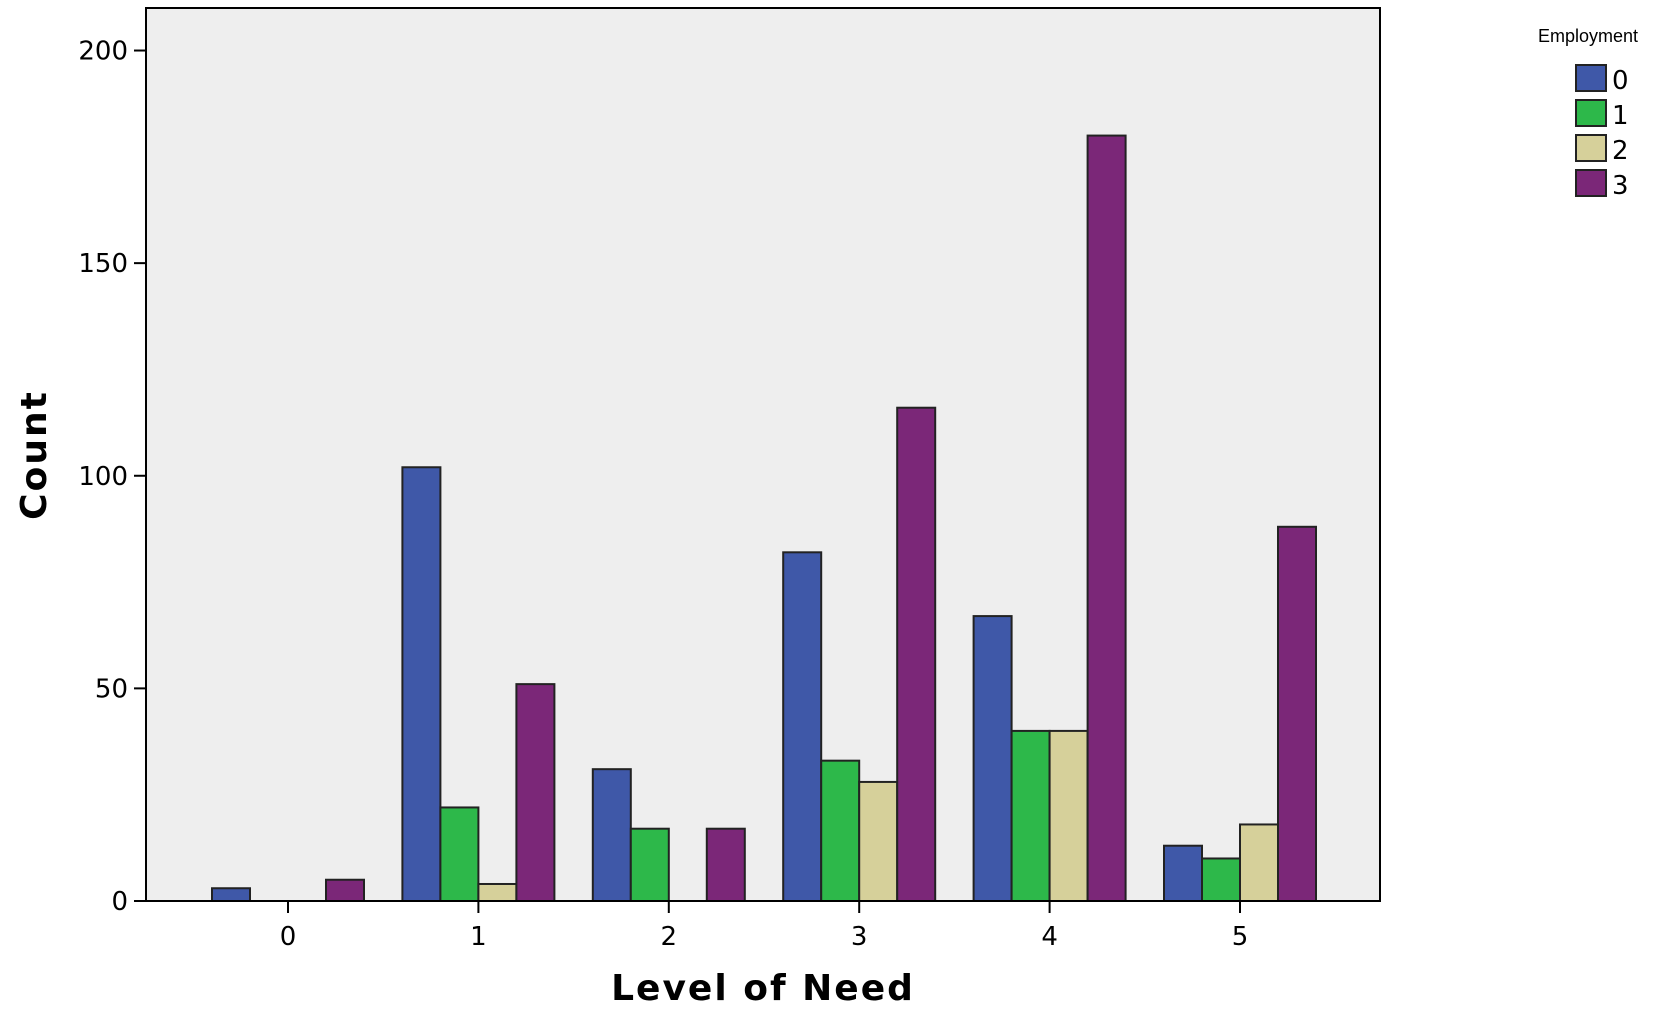 Image resolution: width=1670 pixels, height=1011 pixels. I want to click on x-tick-label: 5, so click(1240, 937).